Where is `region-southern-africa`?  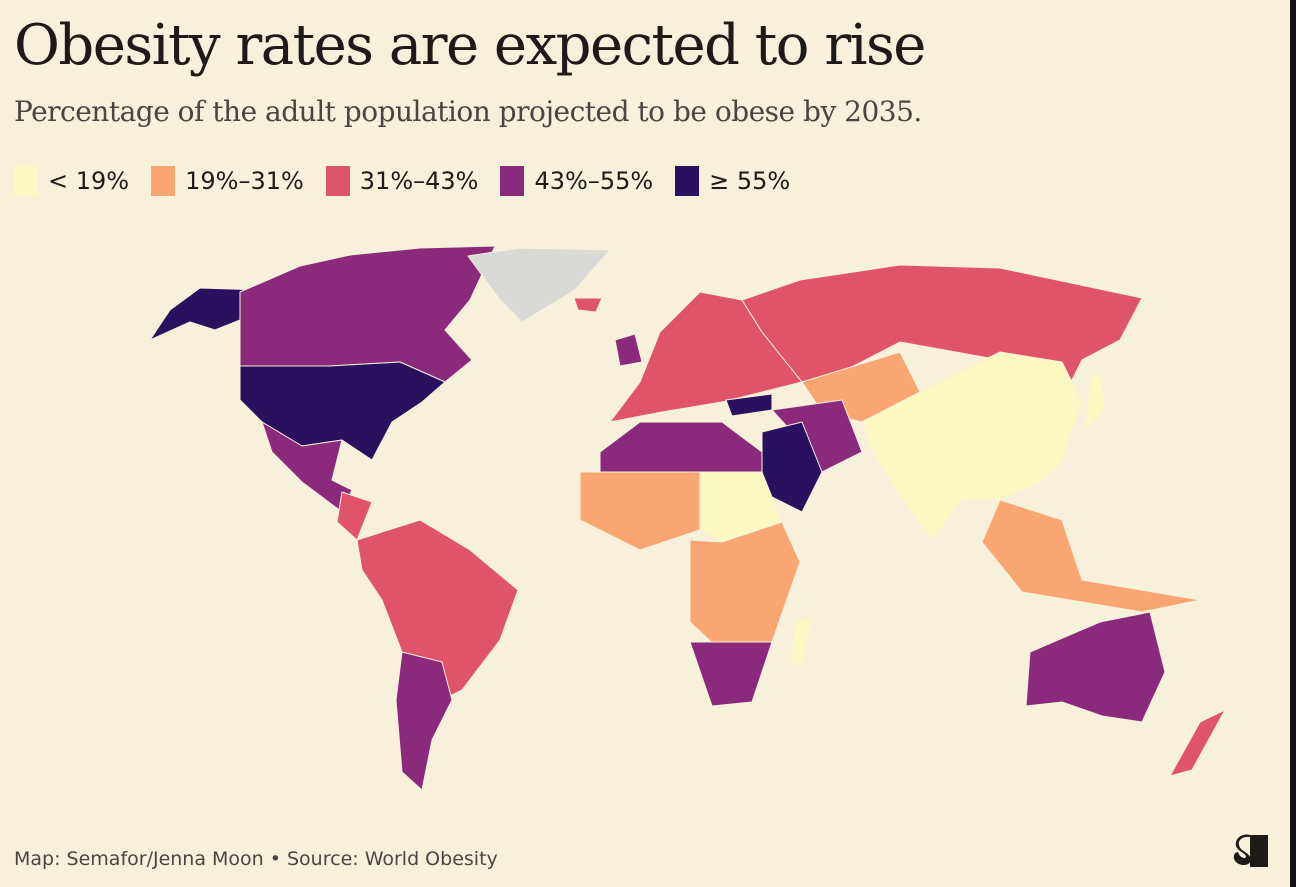 region-southern-africa is located at coordinates (731, 674).